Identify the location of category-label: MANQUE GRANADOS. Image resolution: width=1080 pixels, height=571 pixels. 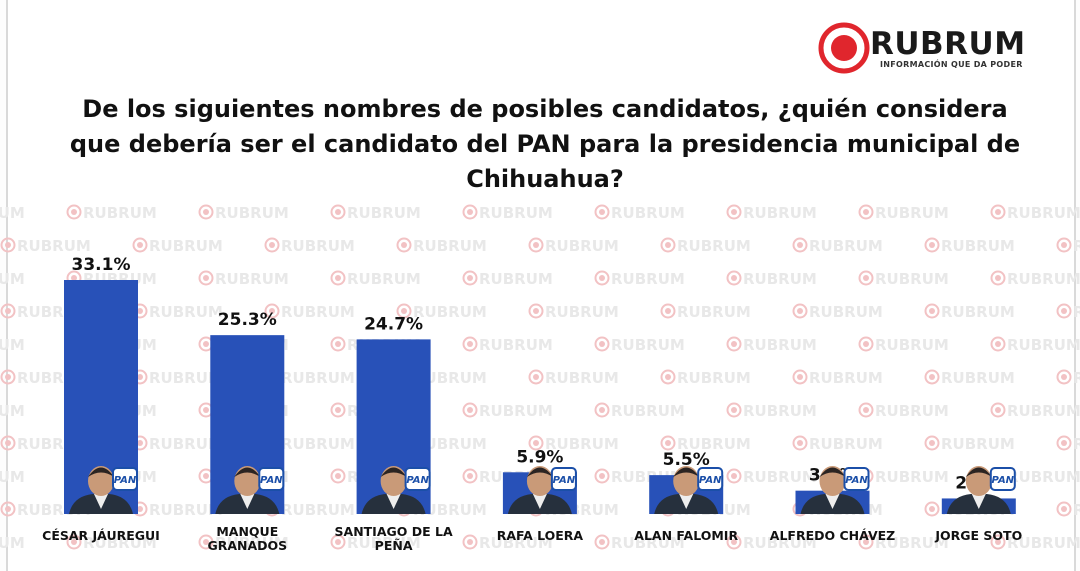
(247, 538).